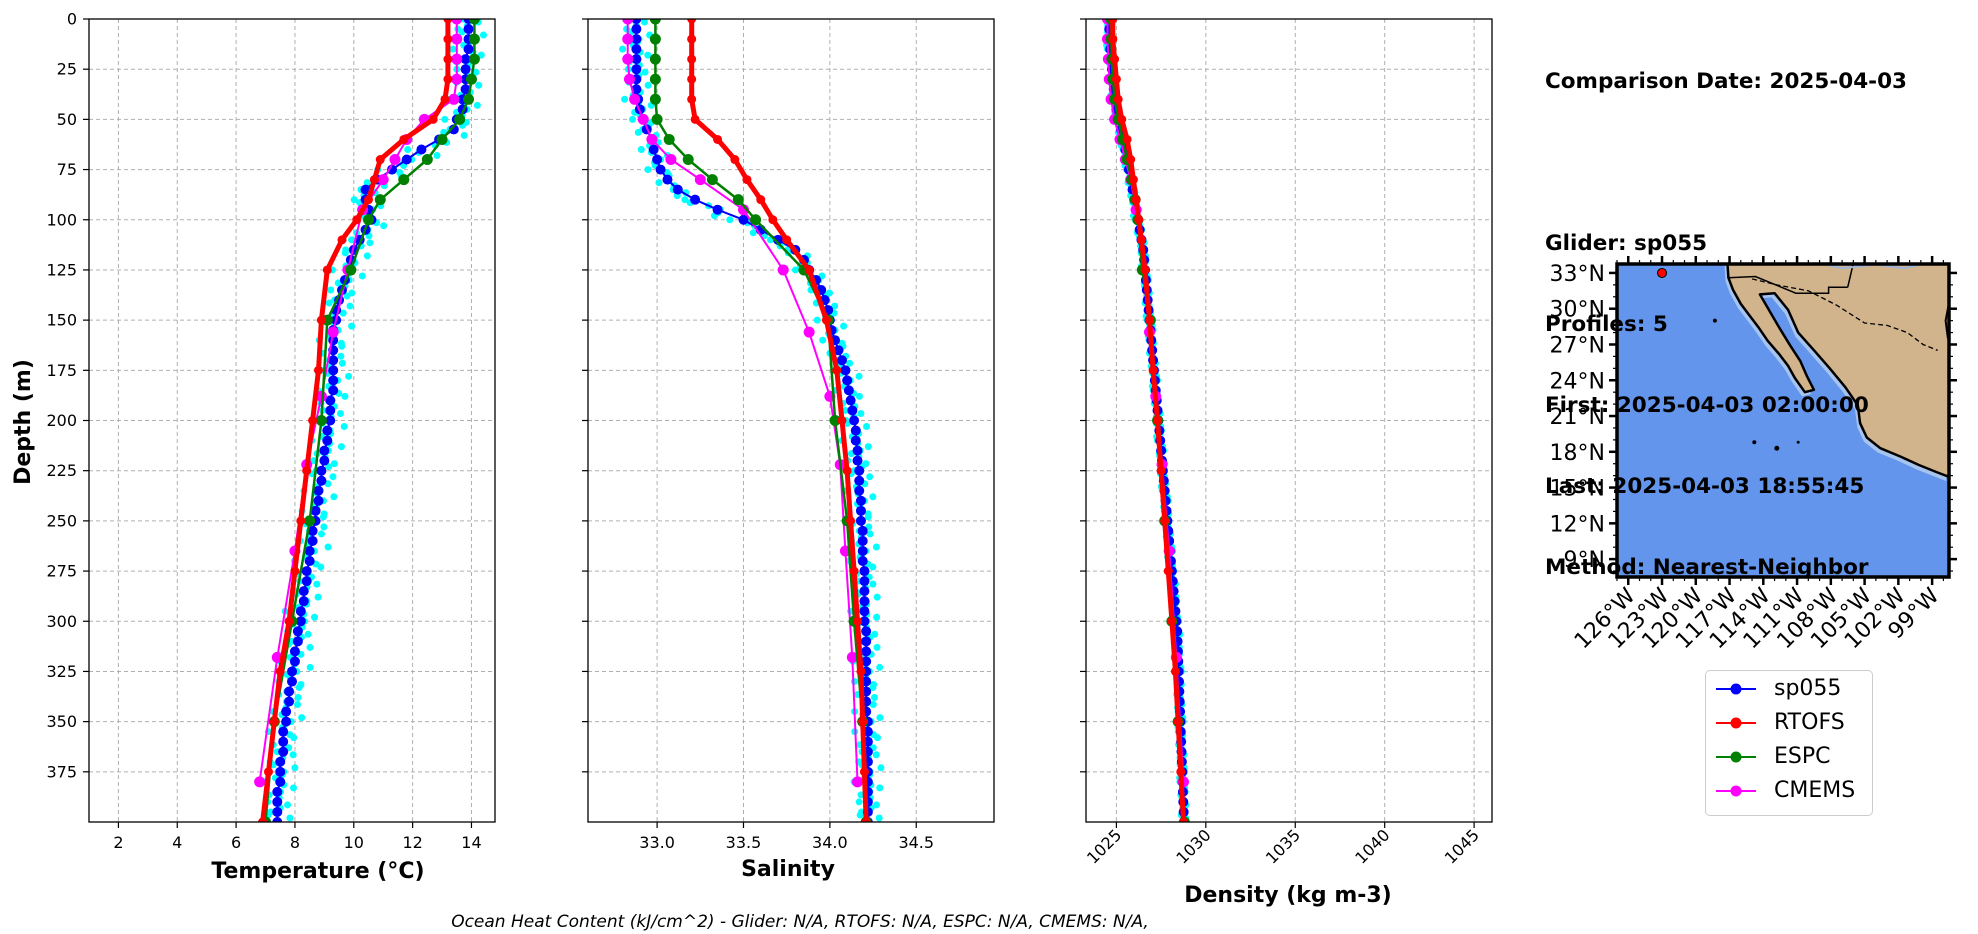 Image resolution: width=1978 pixels, height=934 pixels. I want to click on depth-tick-label: 350, so click(61, 721).